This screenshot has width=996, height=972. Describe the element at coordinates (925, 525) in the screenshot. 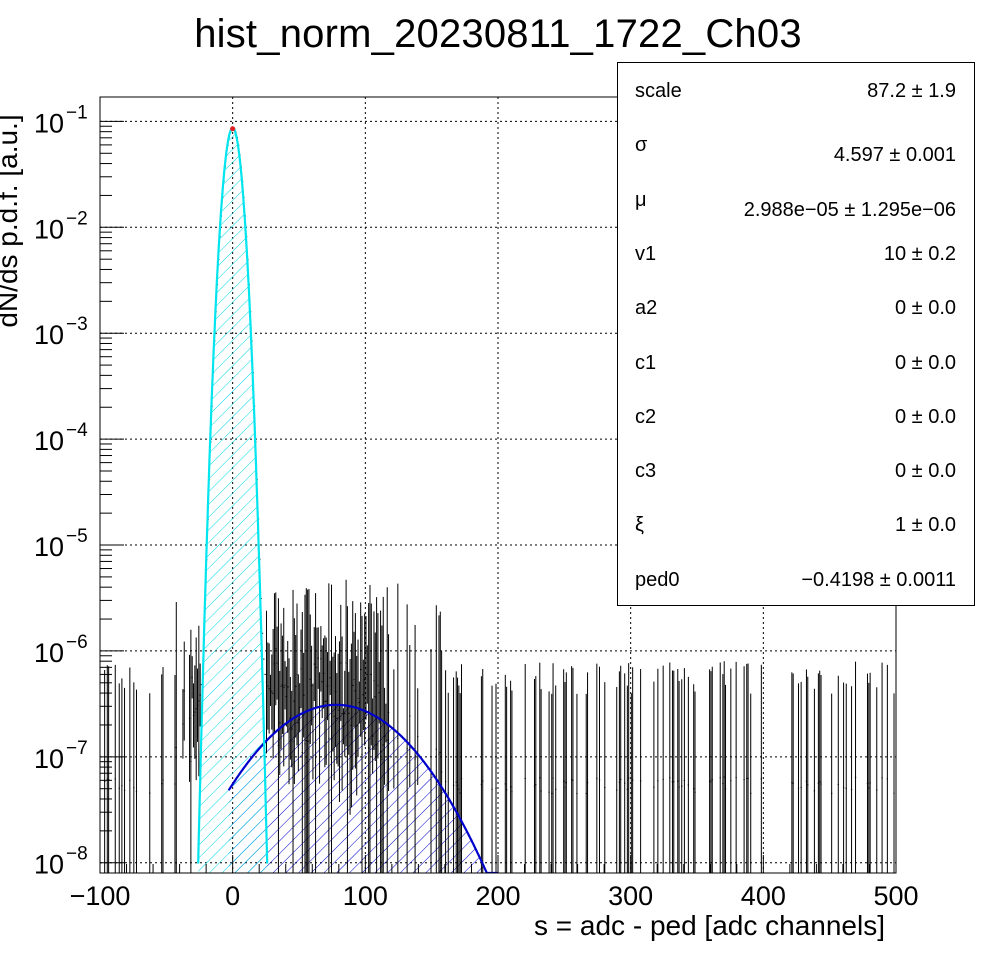

I see `stat-value: 1 ± 0.0` at that location.